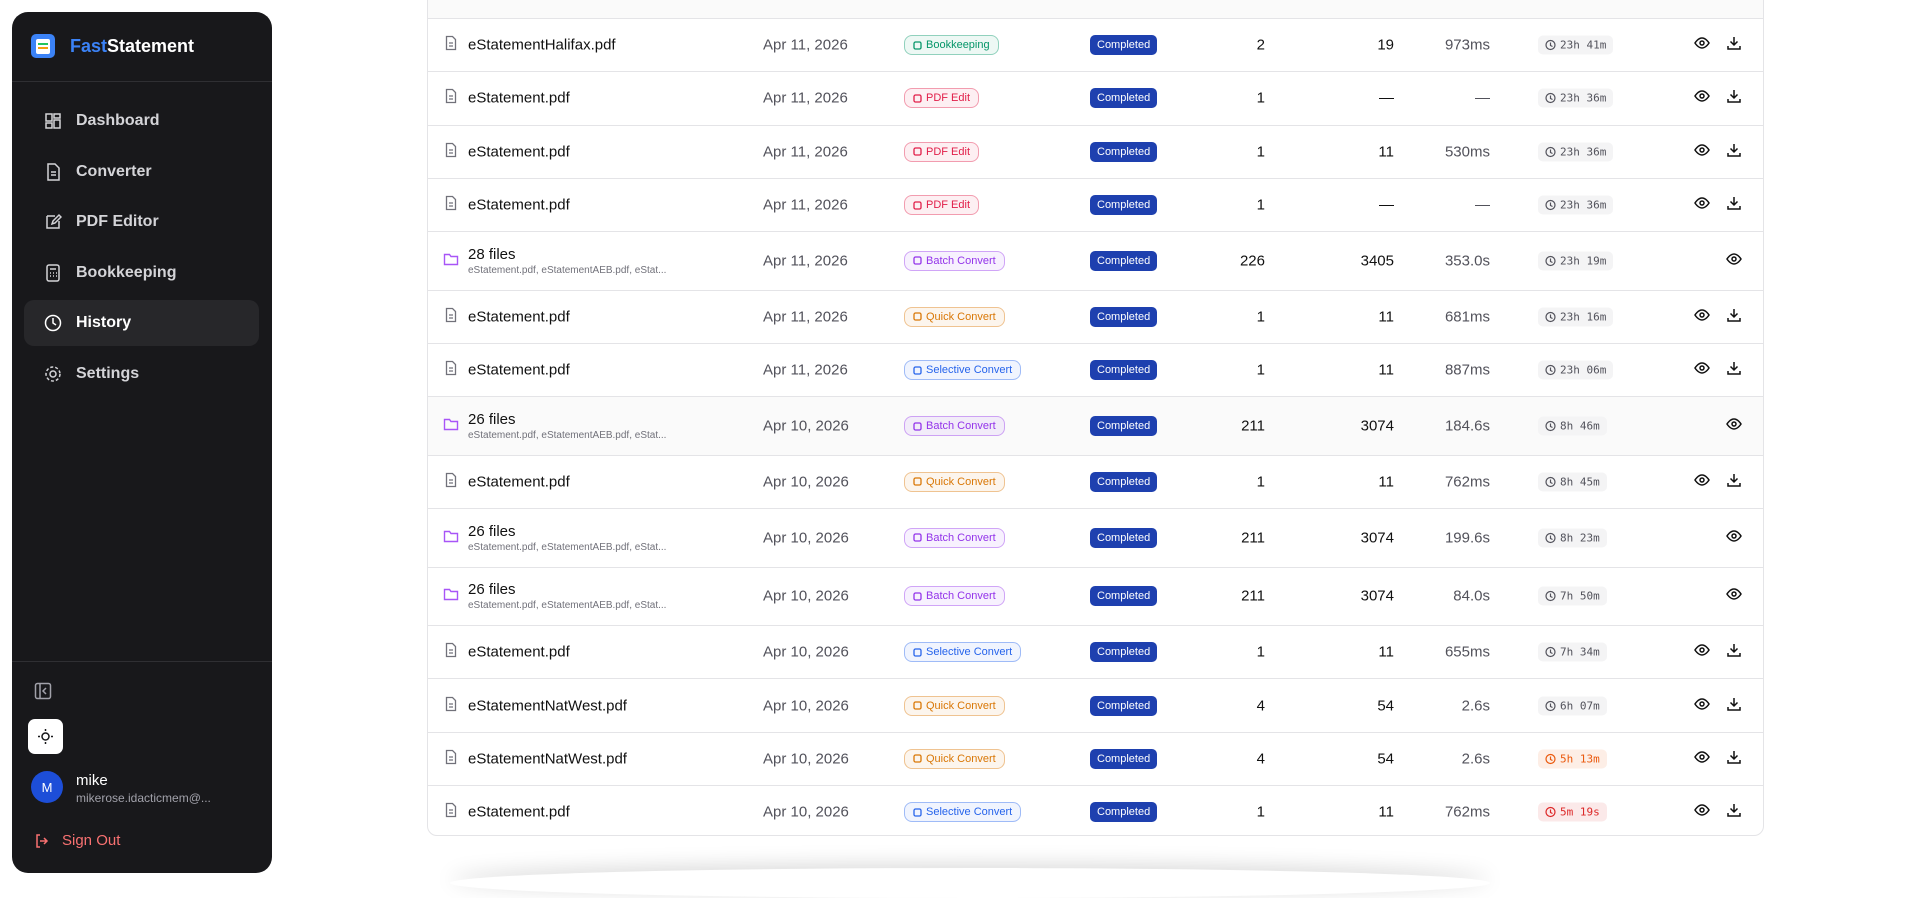 This screenshot has width=1905, height=898. What do you see at coordinates (948, 205) in the screenshot?
I see `type-label: PDF Edit` at bounding box center [948, 205].